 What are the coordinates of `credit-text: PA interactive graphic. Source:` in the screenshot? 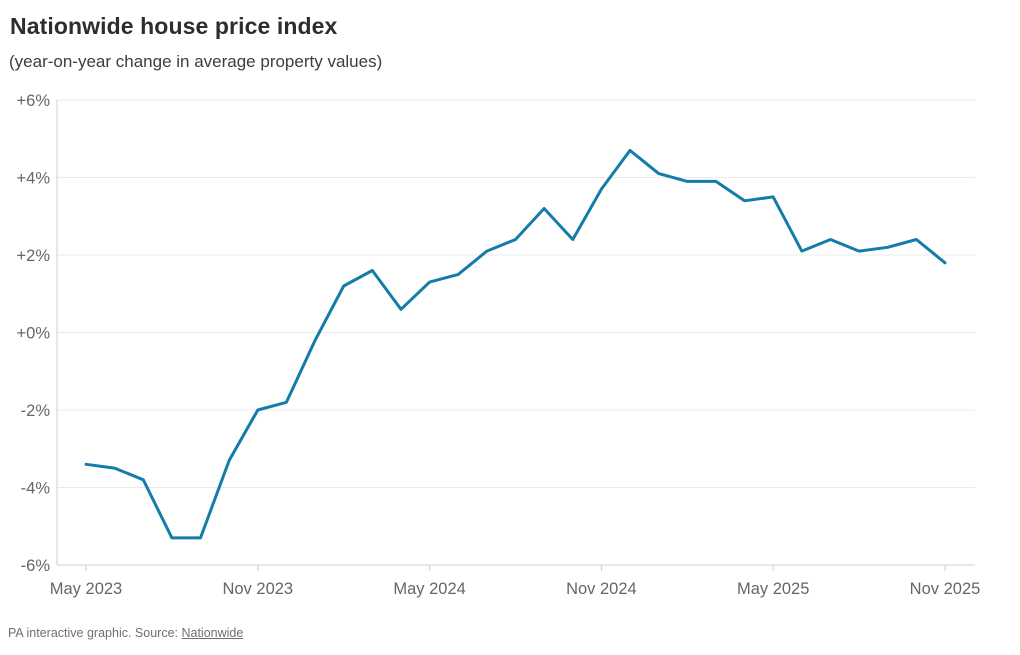 It's located at (95, 633).